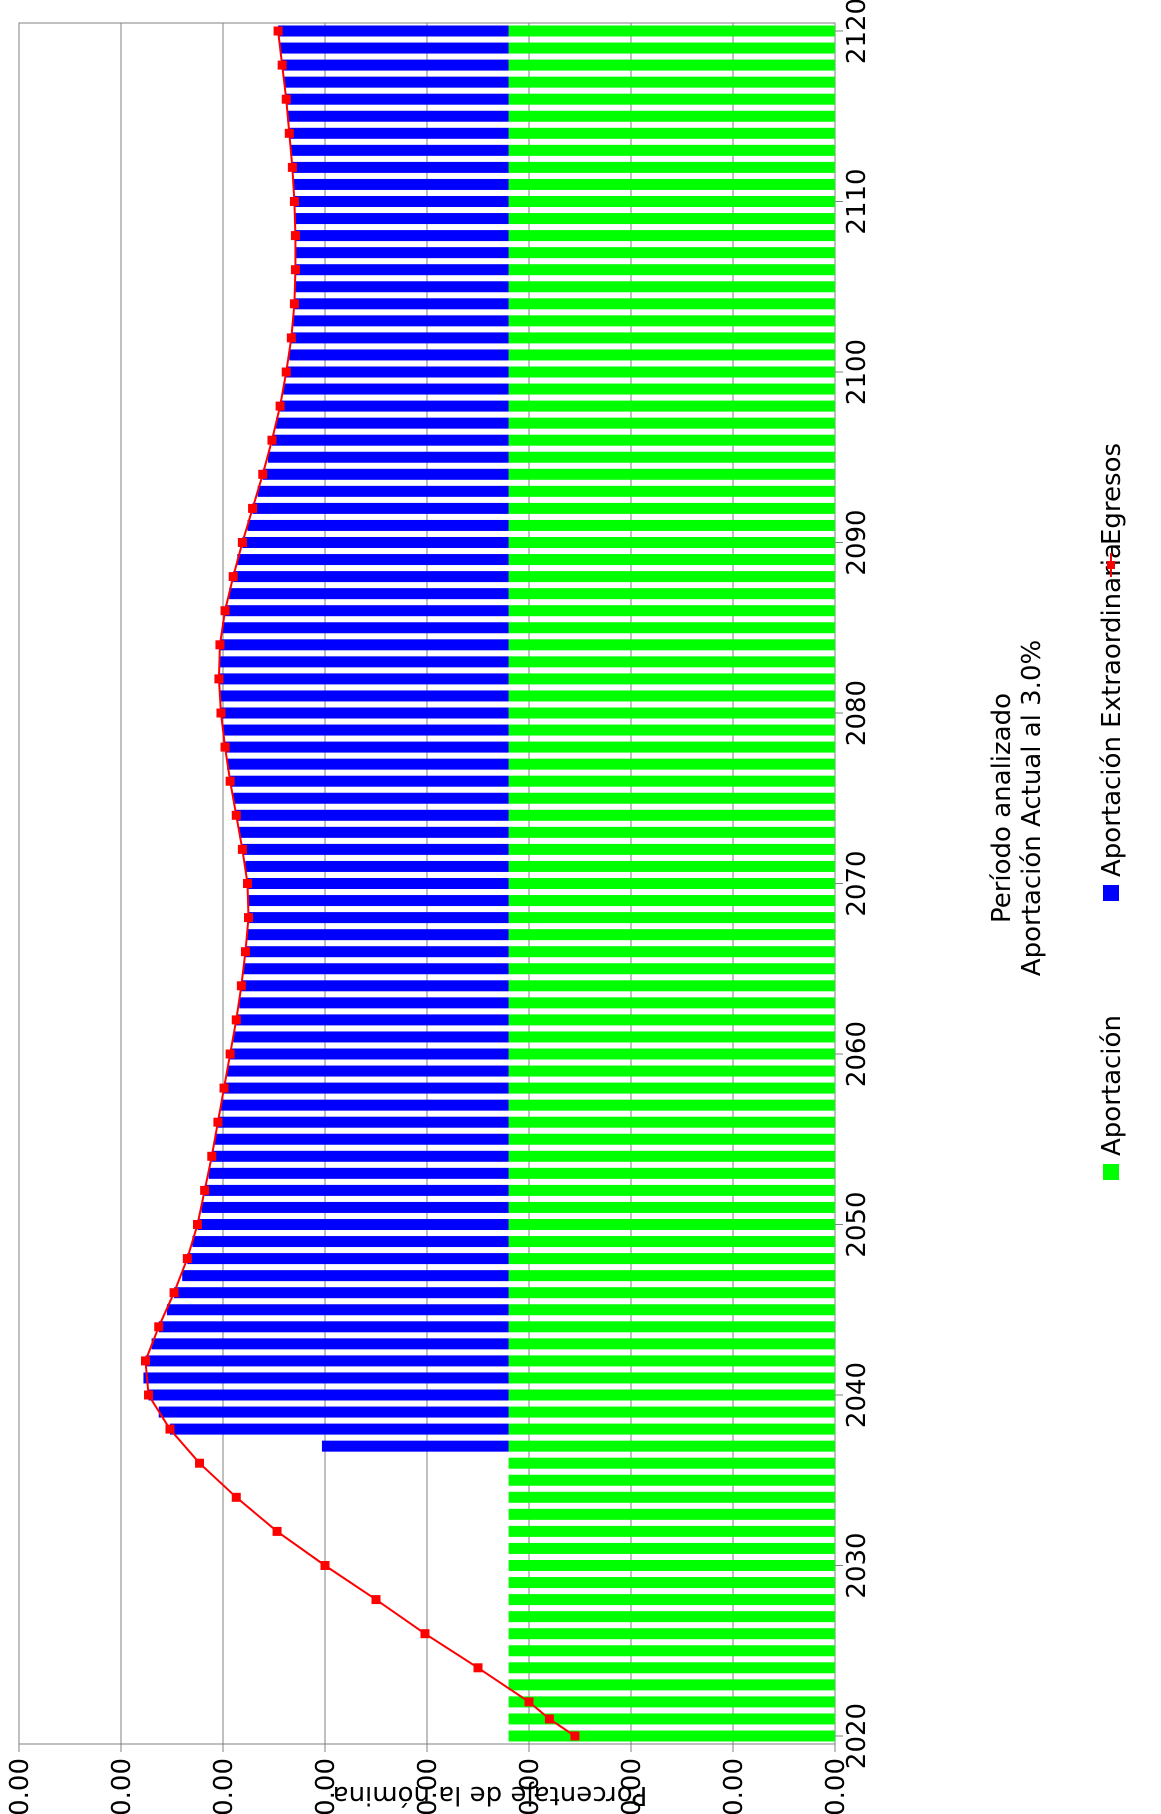  I want to click on legend-item-aportacion-extraordinaria: Aportación Extraordinaria, so click(1112, 722).